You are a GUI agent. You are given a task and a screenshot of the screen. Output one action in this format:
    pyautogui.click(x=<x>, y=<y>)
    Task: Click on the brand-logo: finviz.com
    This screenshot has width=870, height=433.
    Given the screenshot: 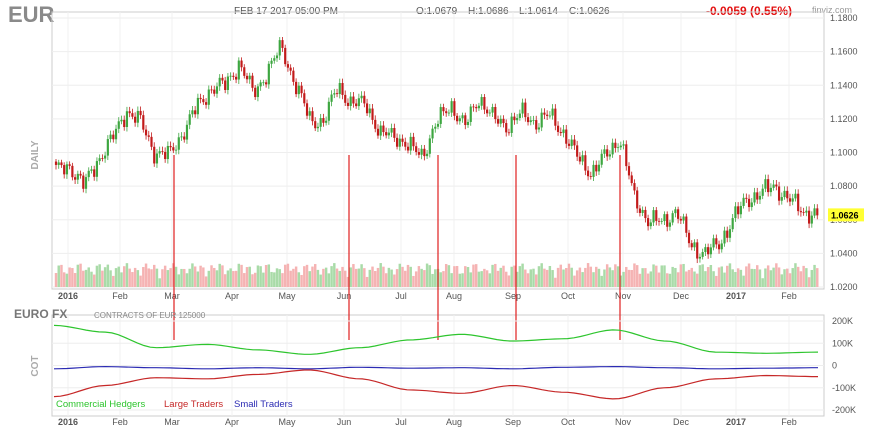 What is the action you would take?
    pyautogui.click(x=832, y=10)
    